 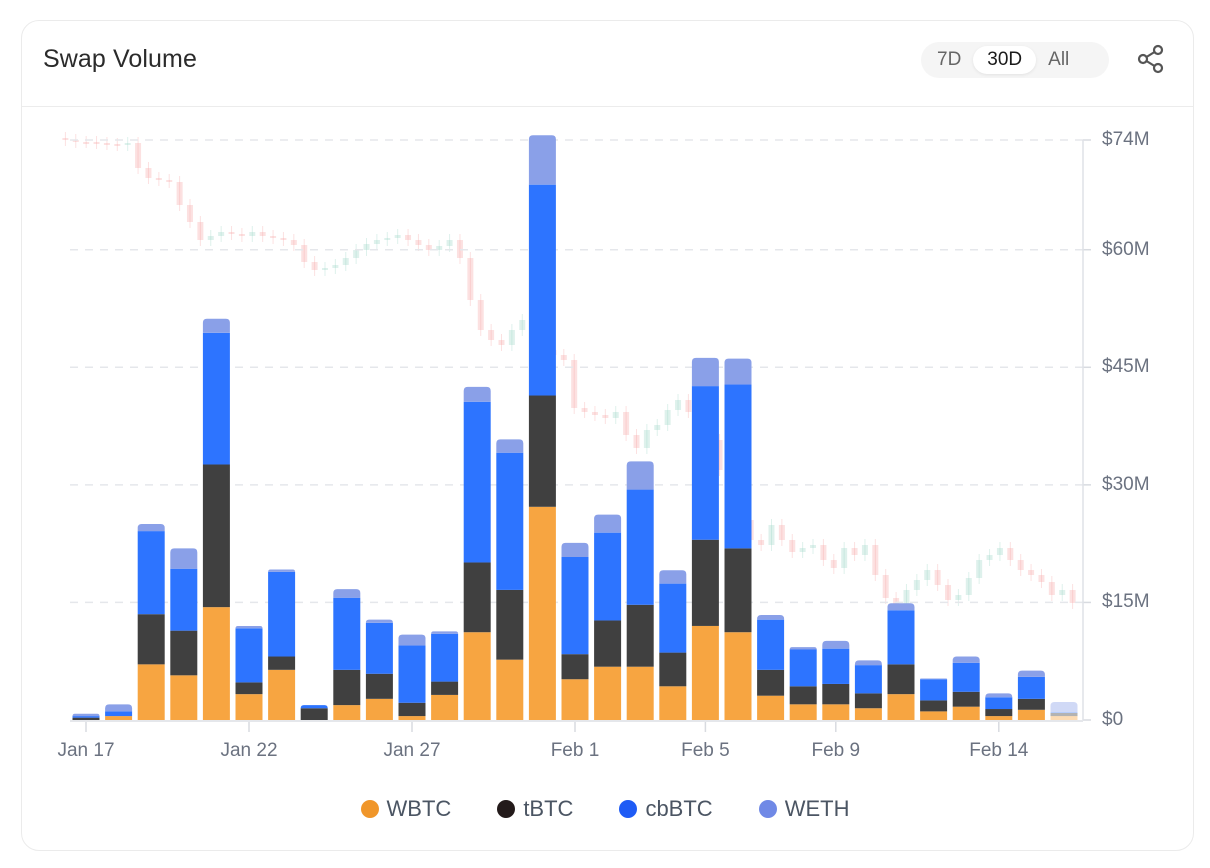 I want to click on range-30d-button: 30D, so click(x=1005, y=60).